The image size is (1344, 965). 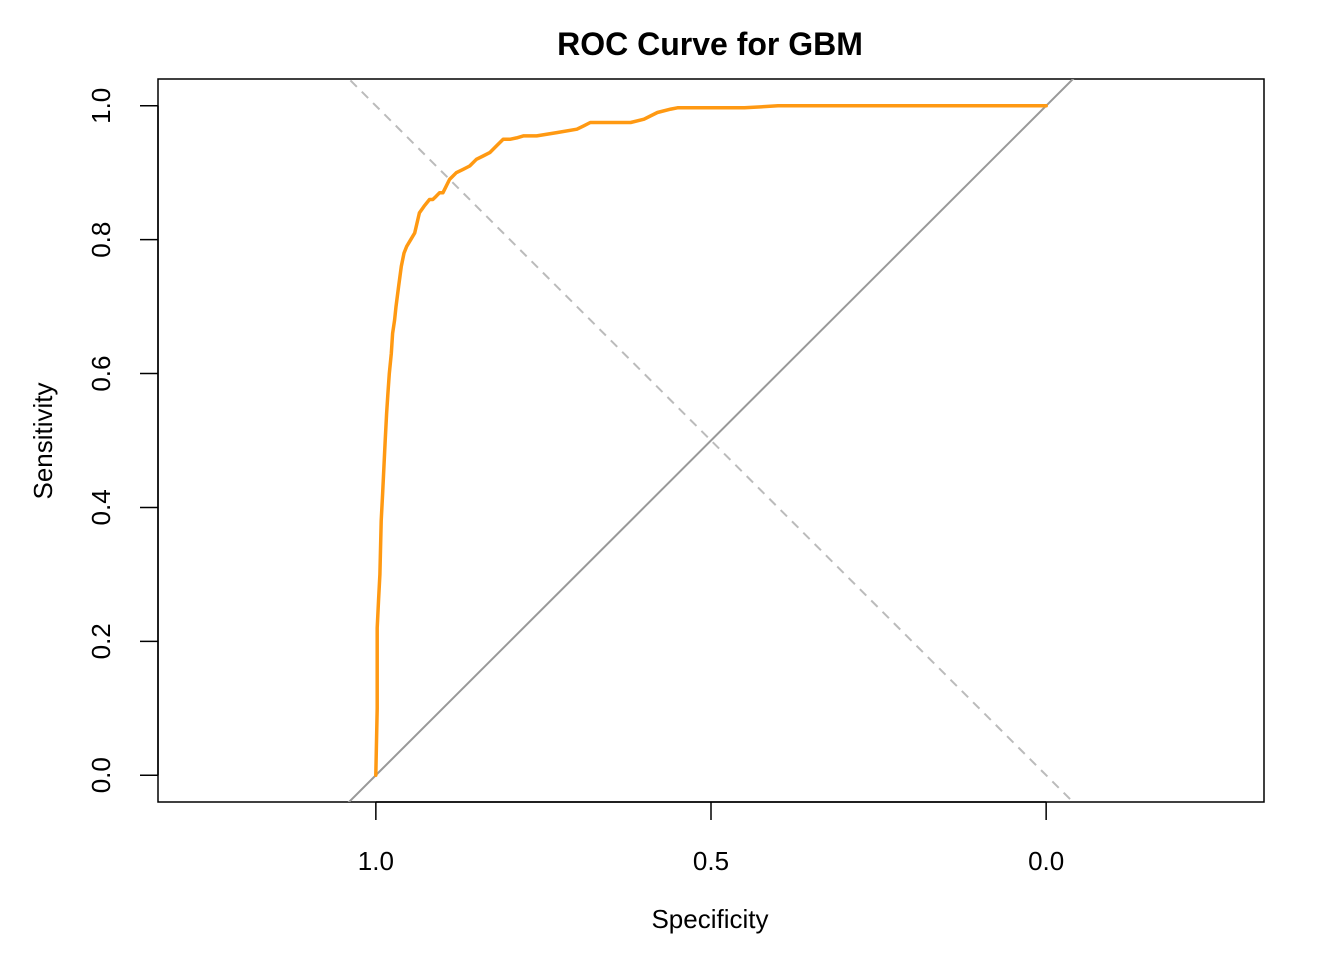 I want to click on x-tick-label: 0.0, so click(x=1046, y=861).